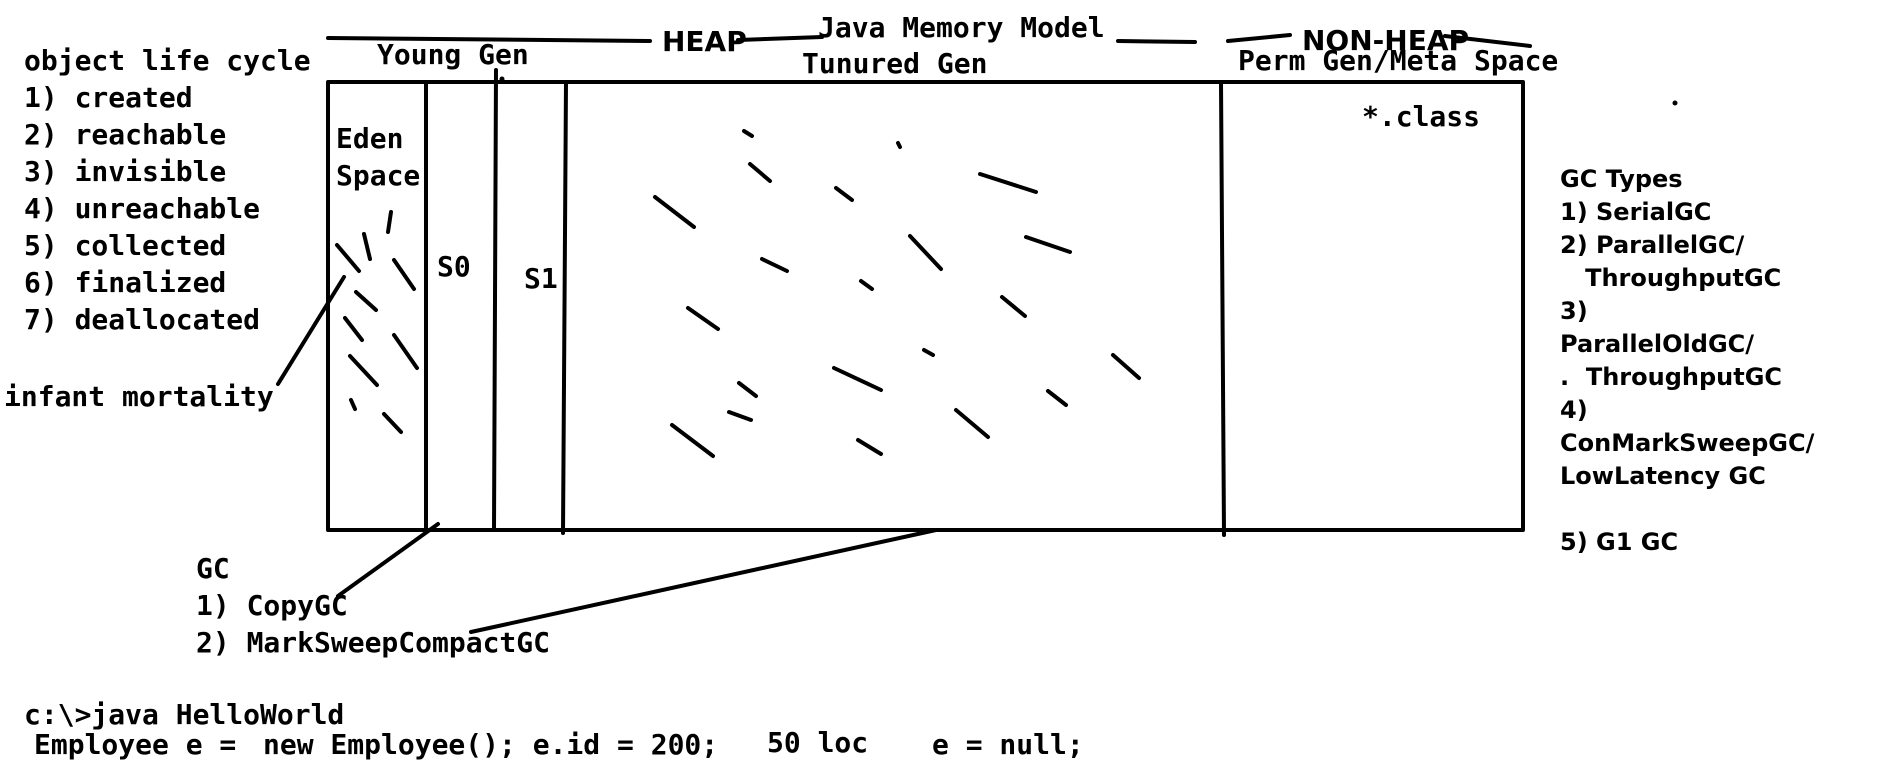 Image resolution: width=1900 pixels, height=763 pixels. Describe the element at coordinates (1621, 179) in the screenshot. I see `gc-types-heading: GC Types` at that location.